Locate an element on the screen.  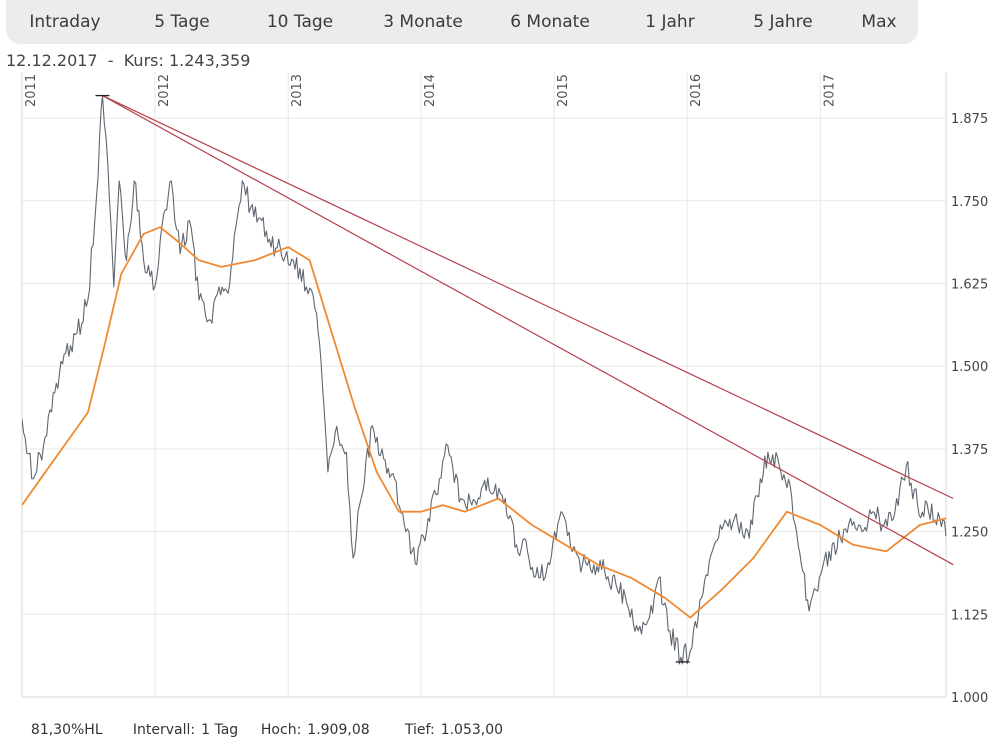
header-price-label: Kurs: is located at coordinates (143, 60).